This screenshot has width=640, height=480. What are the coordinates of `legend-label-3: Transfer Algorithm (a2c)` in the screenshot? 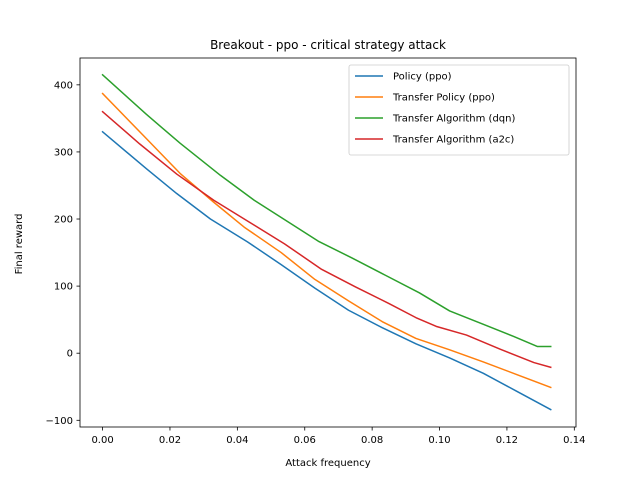 It's located at (453, 140).